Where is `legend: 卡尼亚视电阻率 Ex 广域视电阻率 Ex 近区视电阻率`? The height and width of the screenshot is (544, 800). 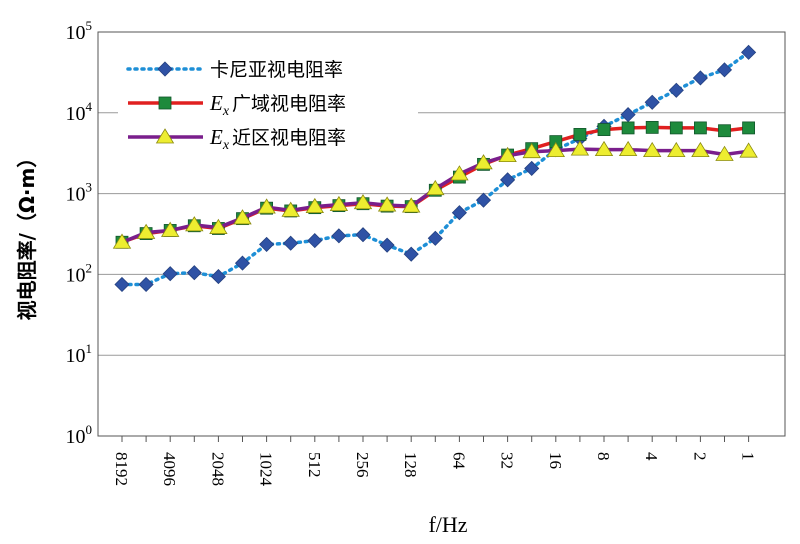 legend: 卡尼亚视电阻率 Ex 广域视电阻率 Ex 近区视电阻率 is located at coordinates (268, 105).